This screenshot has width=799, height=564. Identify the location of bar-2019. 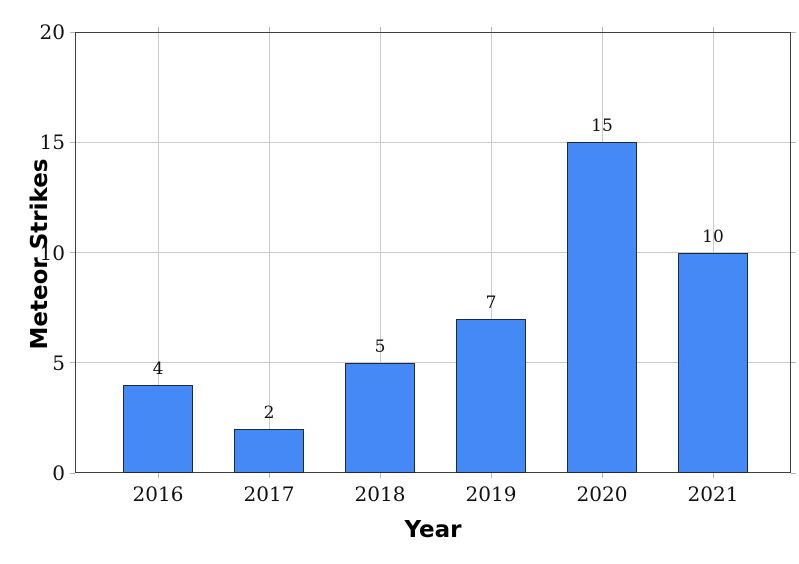
(491, 395).